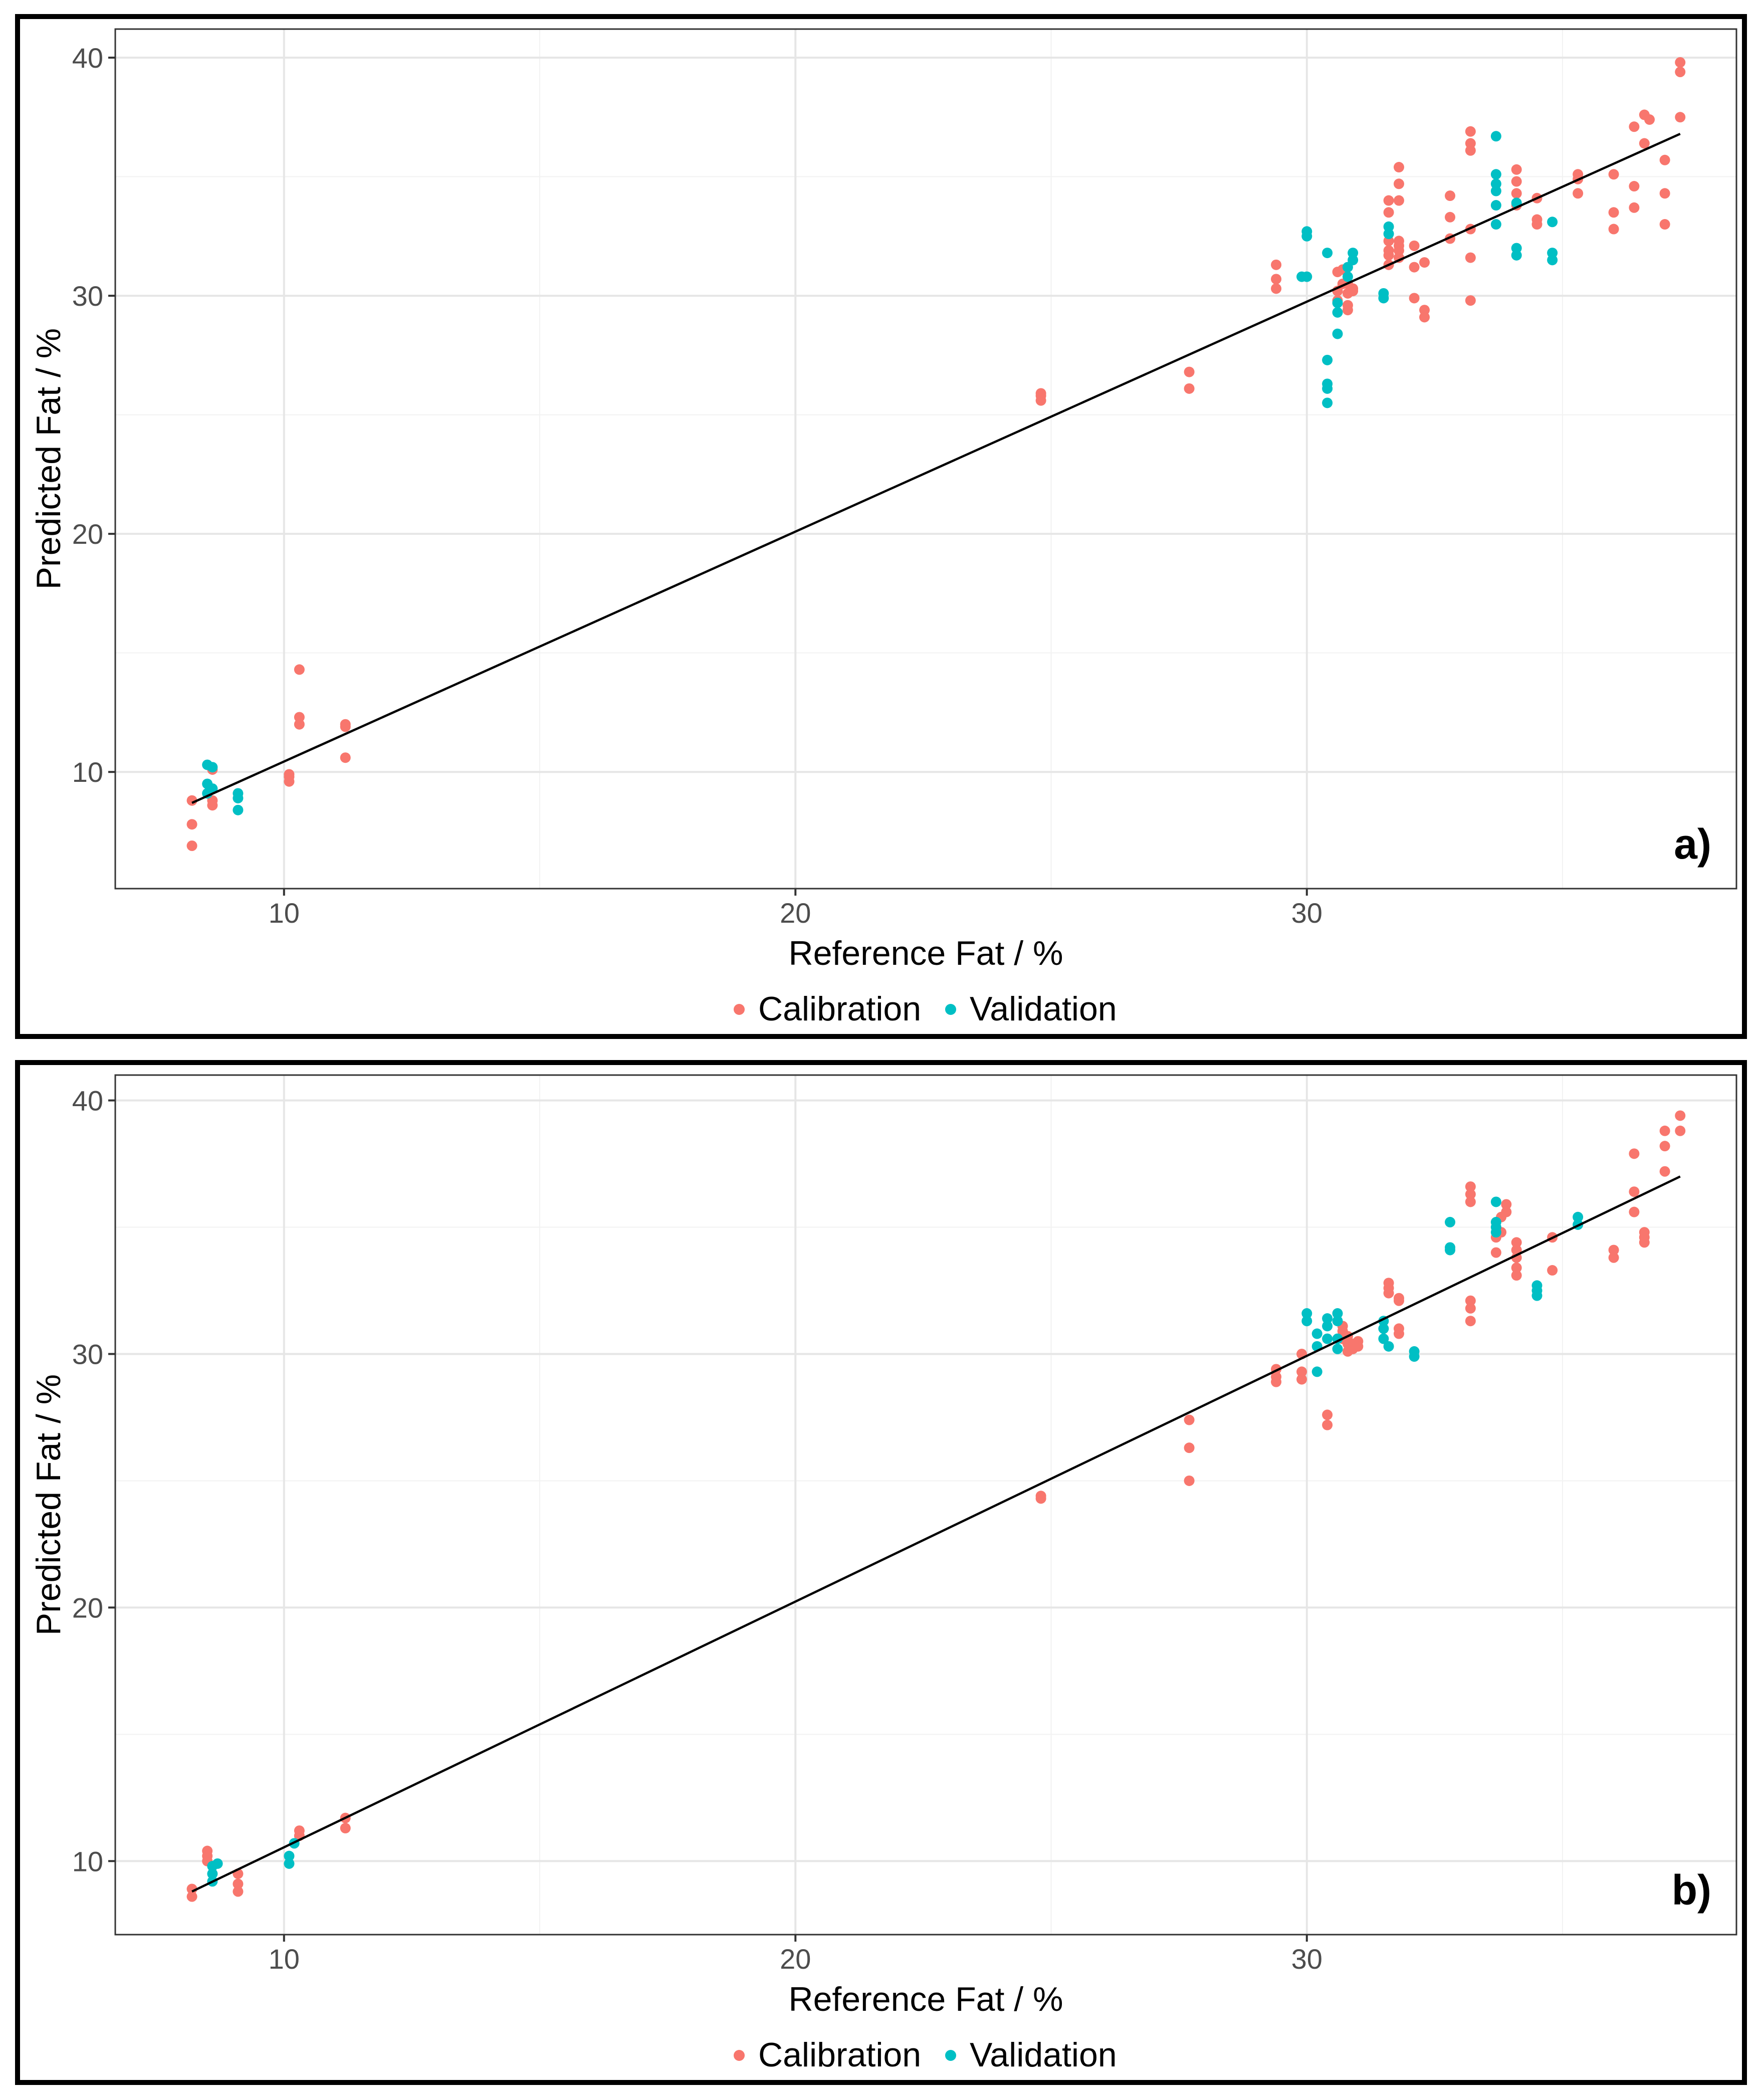 Image resolution: width=1764 pixels, height=2095 pixels. Describe the element at coordinates (49, 459) in the screenshot. I see `y-axis-title: Predicted Fat / %` at that location.